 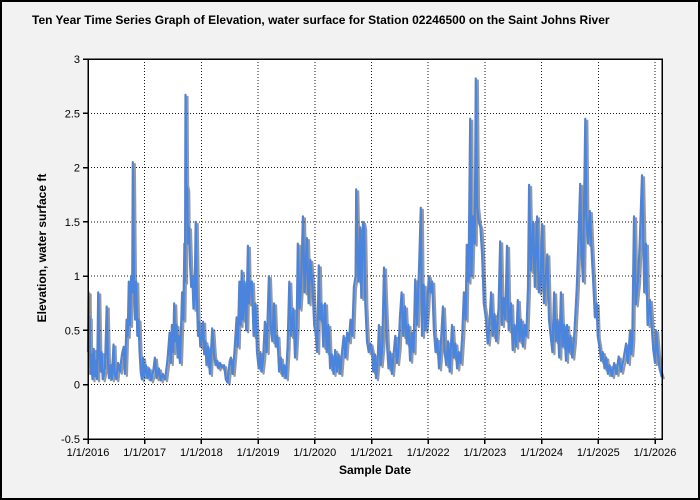 I want to click on y-axis-label: Elevation, water surface ft, so click(x=42, y=248).